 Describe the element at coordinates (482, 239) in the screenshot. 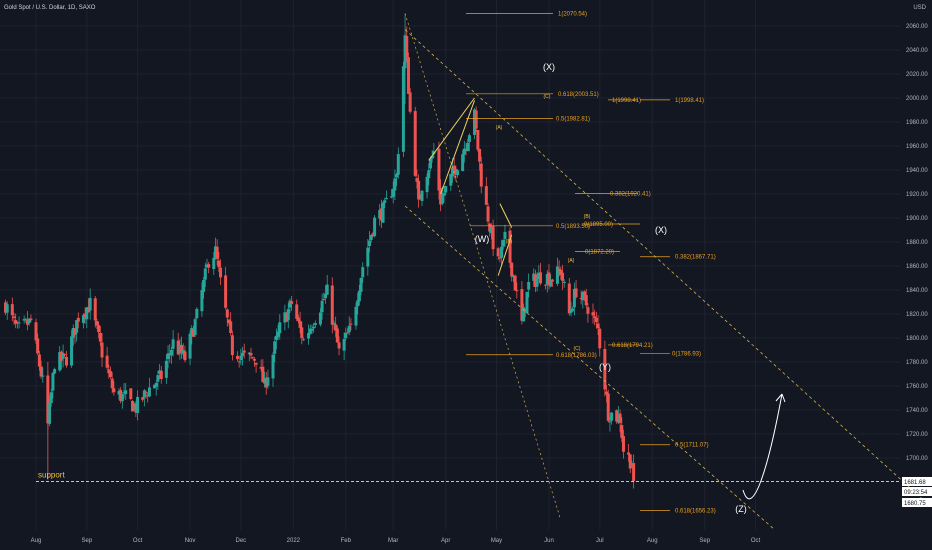

I see `wave-label: (W)` at that location.